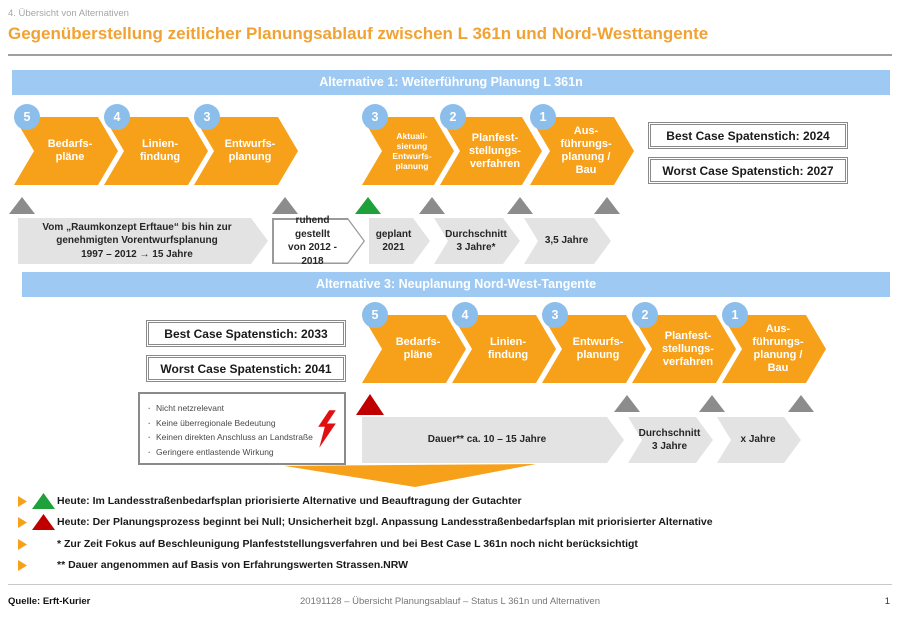 The image size is (900, 621). I want to click on alt3-phase-entwurfsplanung: Entwurfs- planung 3, so click(594, 342).